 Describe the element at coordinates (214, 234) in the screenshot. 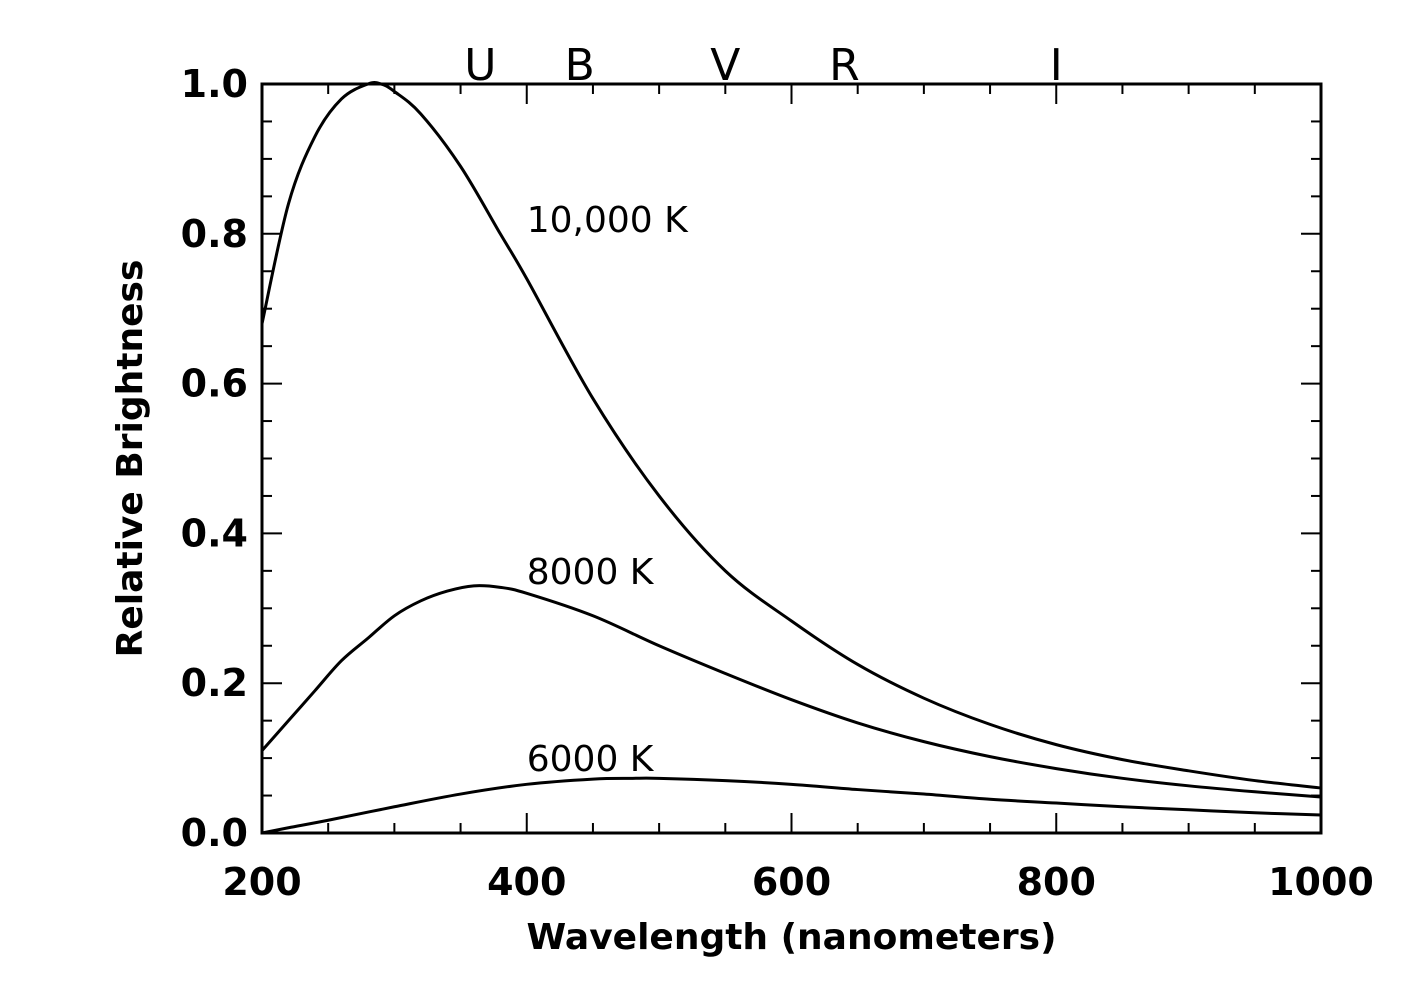

I see `y-tick-label: 0.8` at that location.